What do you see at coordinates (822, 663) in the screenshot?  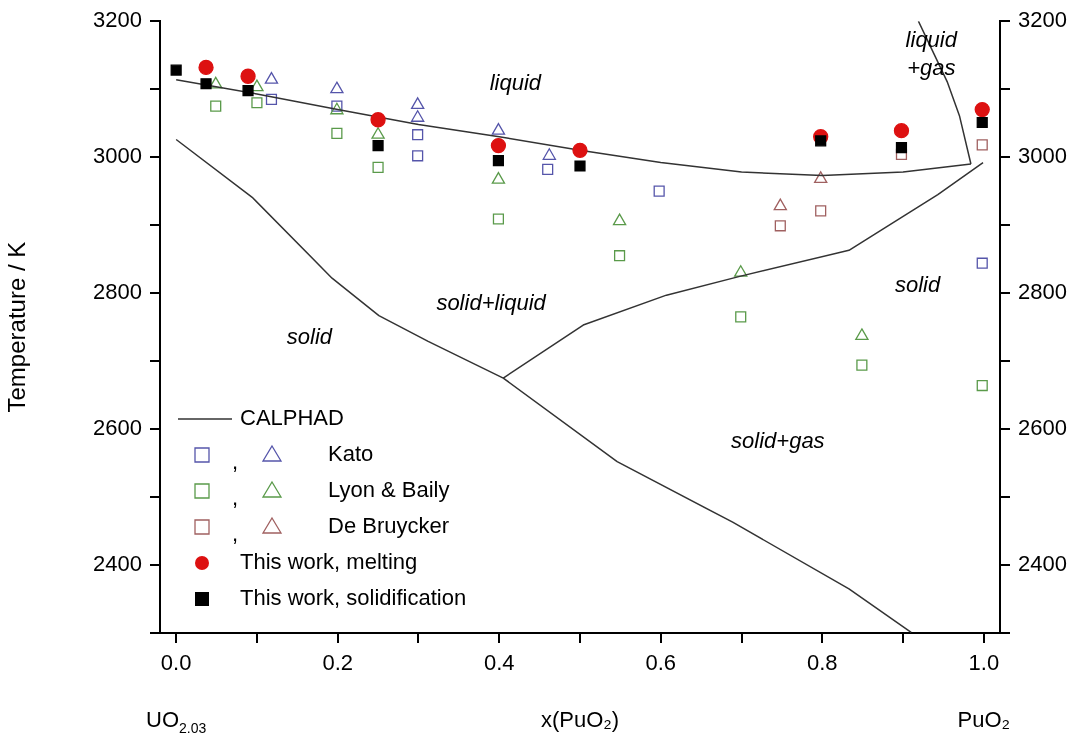 I see `x-tick-label: 0.8` at bounding box center [822, 663].